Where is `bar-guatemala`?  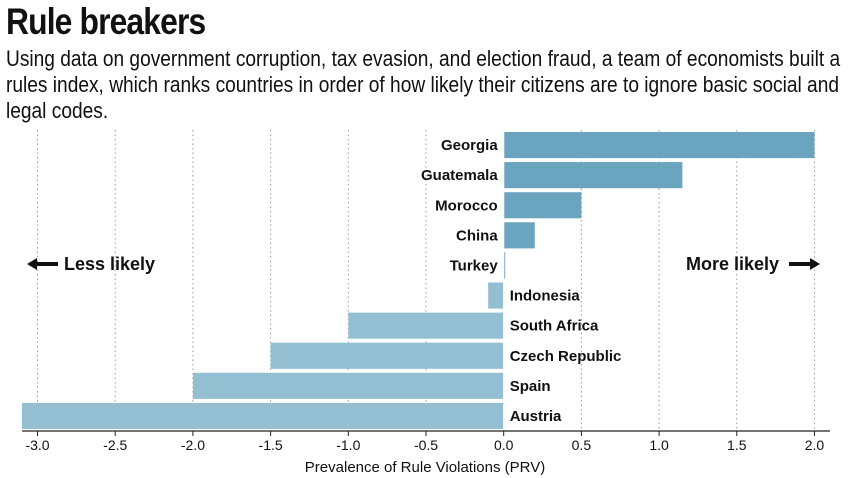 bar-guatemala is located at coordinates (593, 175).